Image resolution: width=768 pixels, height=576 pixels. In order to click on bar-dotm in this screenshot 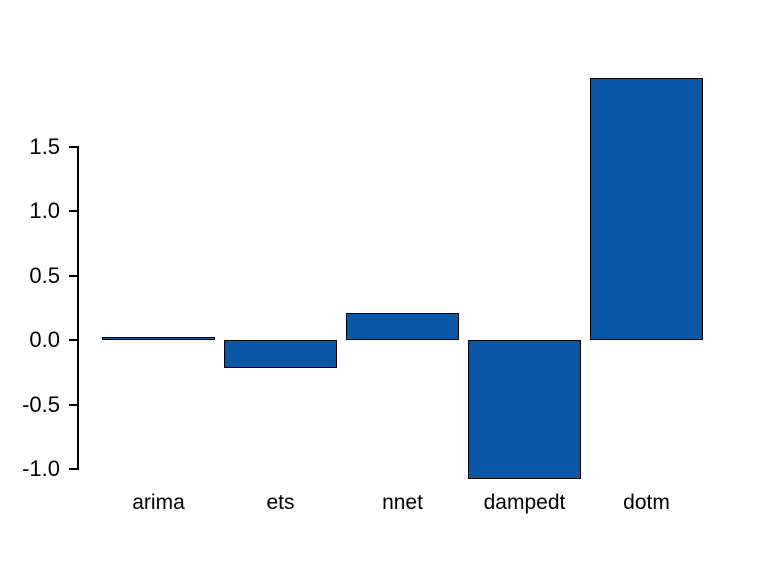, I will do `click(646, 209)`.